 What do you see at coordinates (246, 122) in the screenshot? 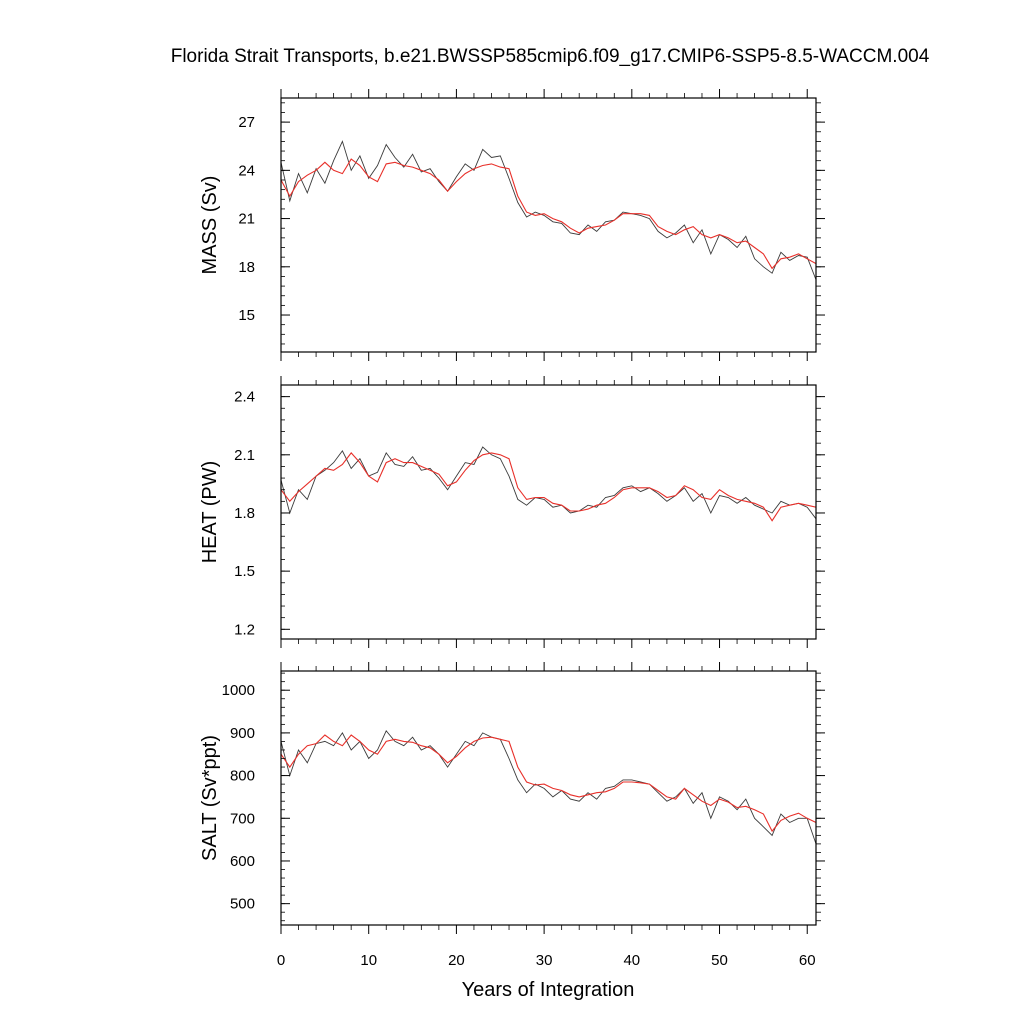
I see `y-tick-label: 27` at bounding box center [246, 122].